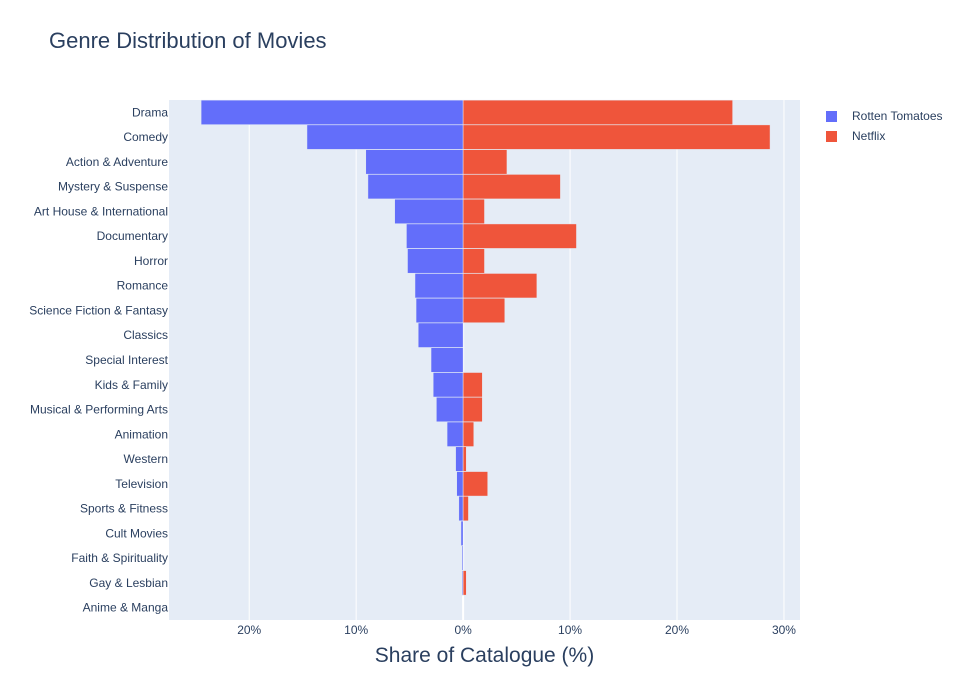  Describe the element at coordinates (450, 410) in the screenshot. I see `bar-rotten-tomatoes-musical-and-performing-arts` at that location.